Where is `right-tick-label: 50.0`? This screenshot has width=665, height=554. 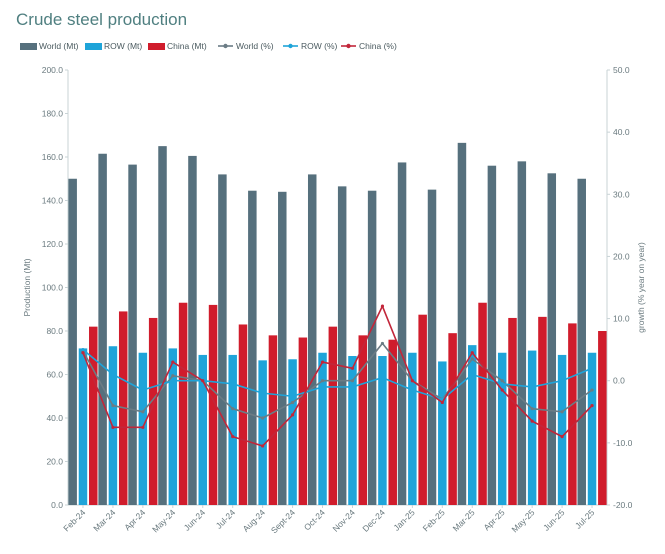
right-tick-label: 50.0 is located at coordinates (621, 70).